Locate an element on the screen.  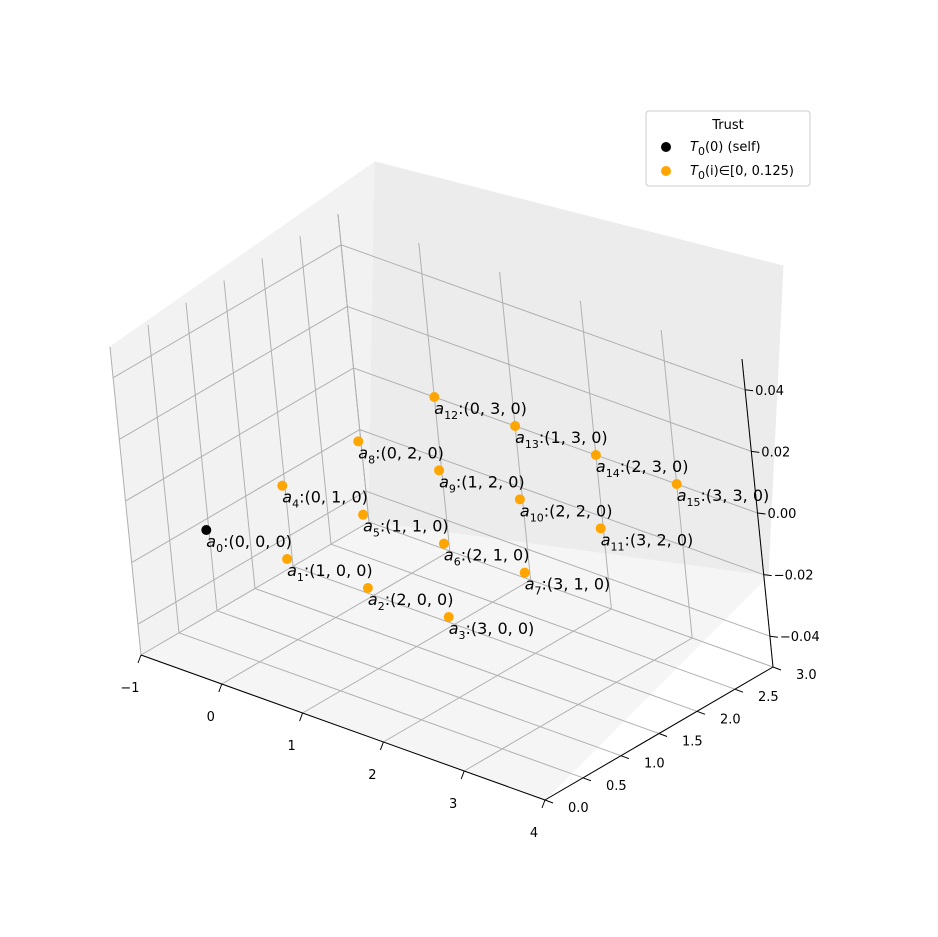
point-label: a3:(3, 0, 0) is located at coordinates (492, 630).